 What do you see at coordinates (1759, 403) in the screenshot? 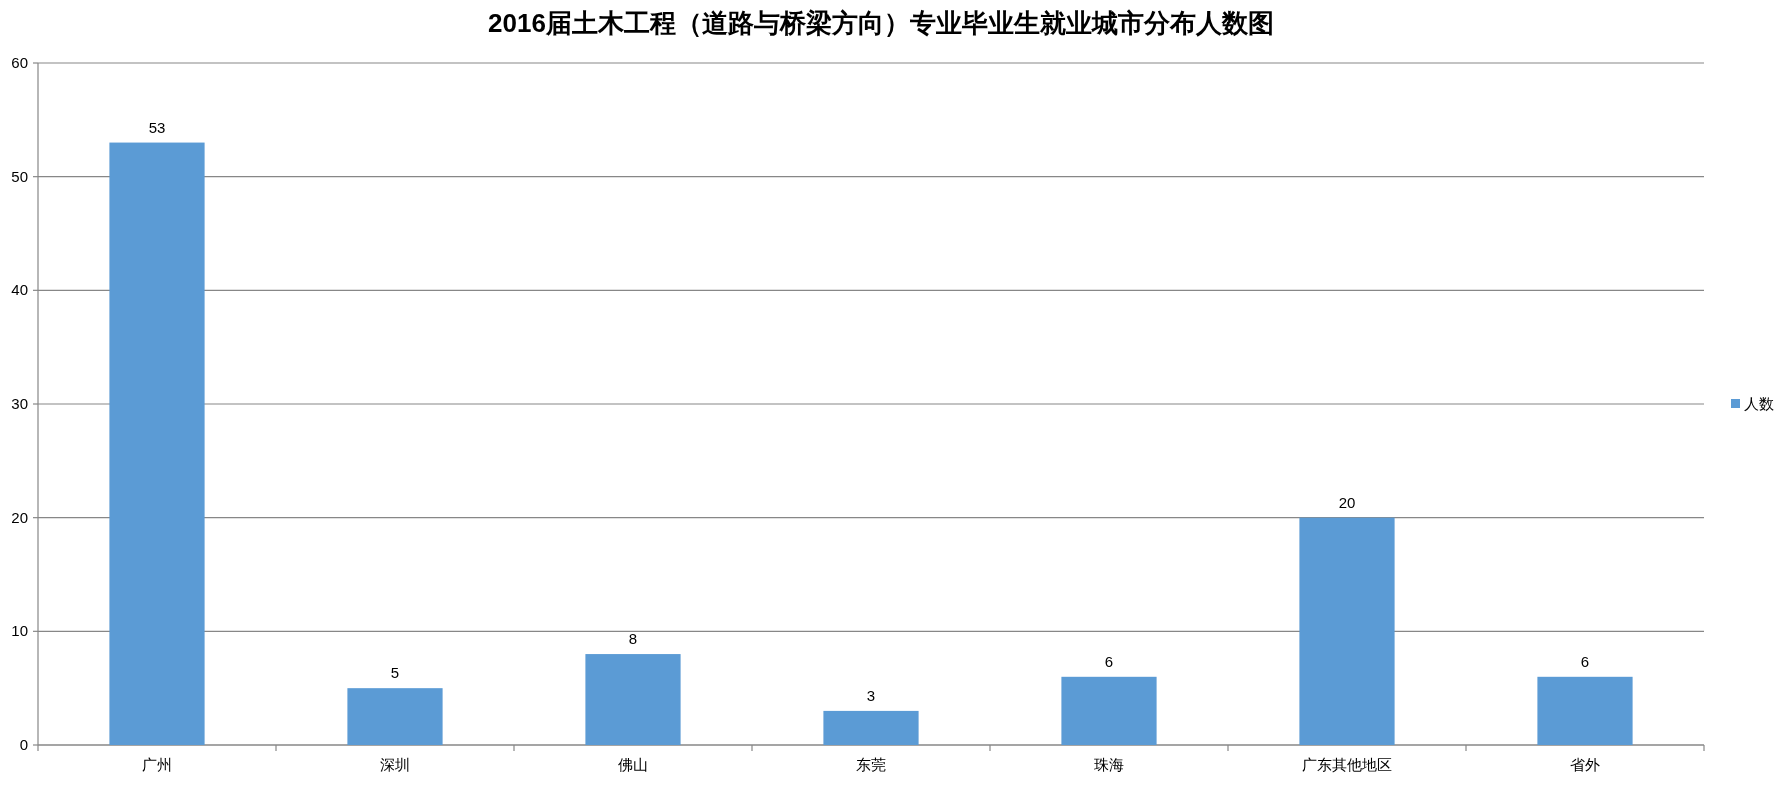
I see `legend-label: 人数` at bounding box center [1759, 403].